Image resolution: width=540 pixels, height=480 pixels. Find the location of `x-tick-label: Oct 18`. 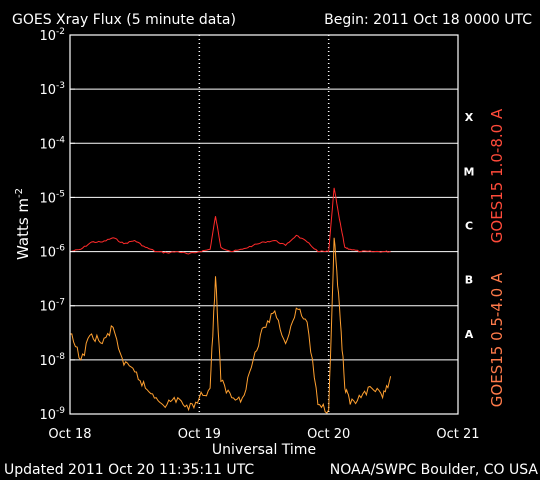

x-tick-label: Oct 18 is located at coordinates (69, 434).